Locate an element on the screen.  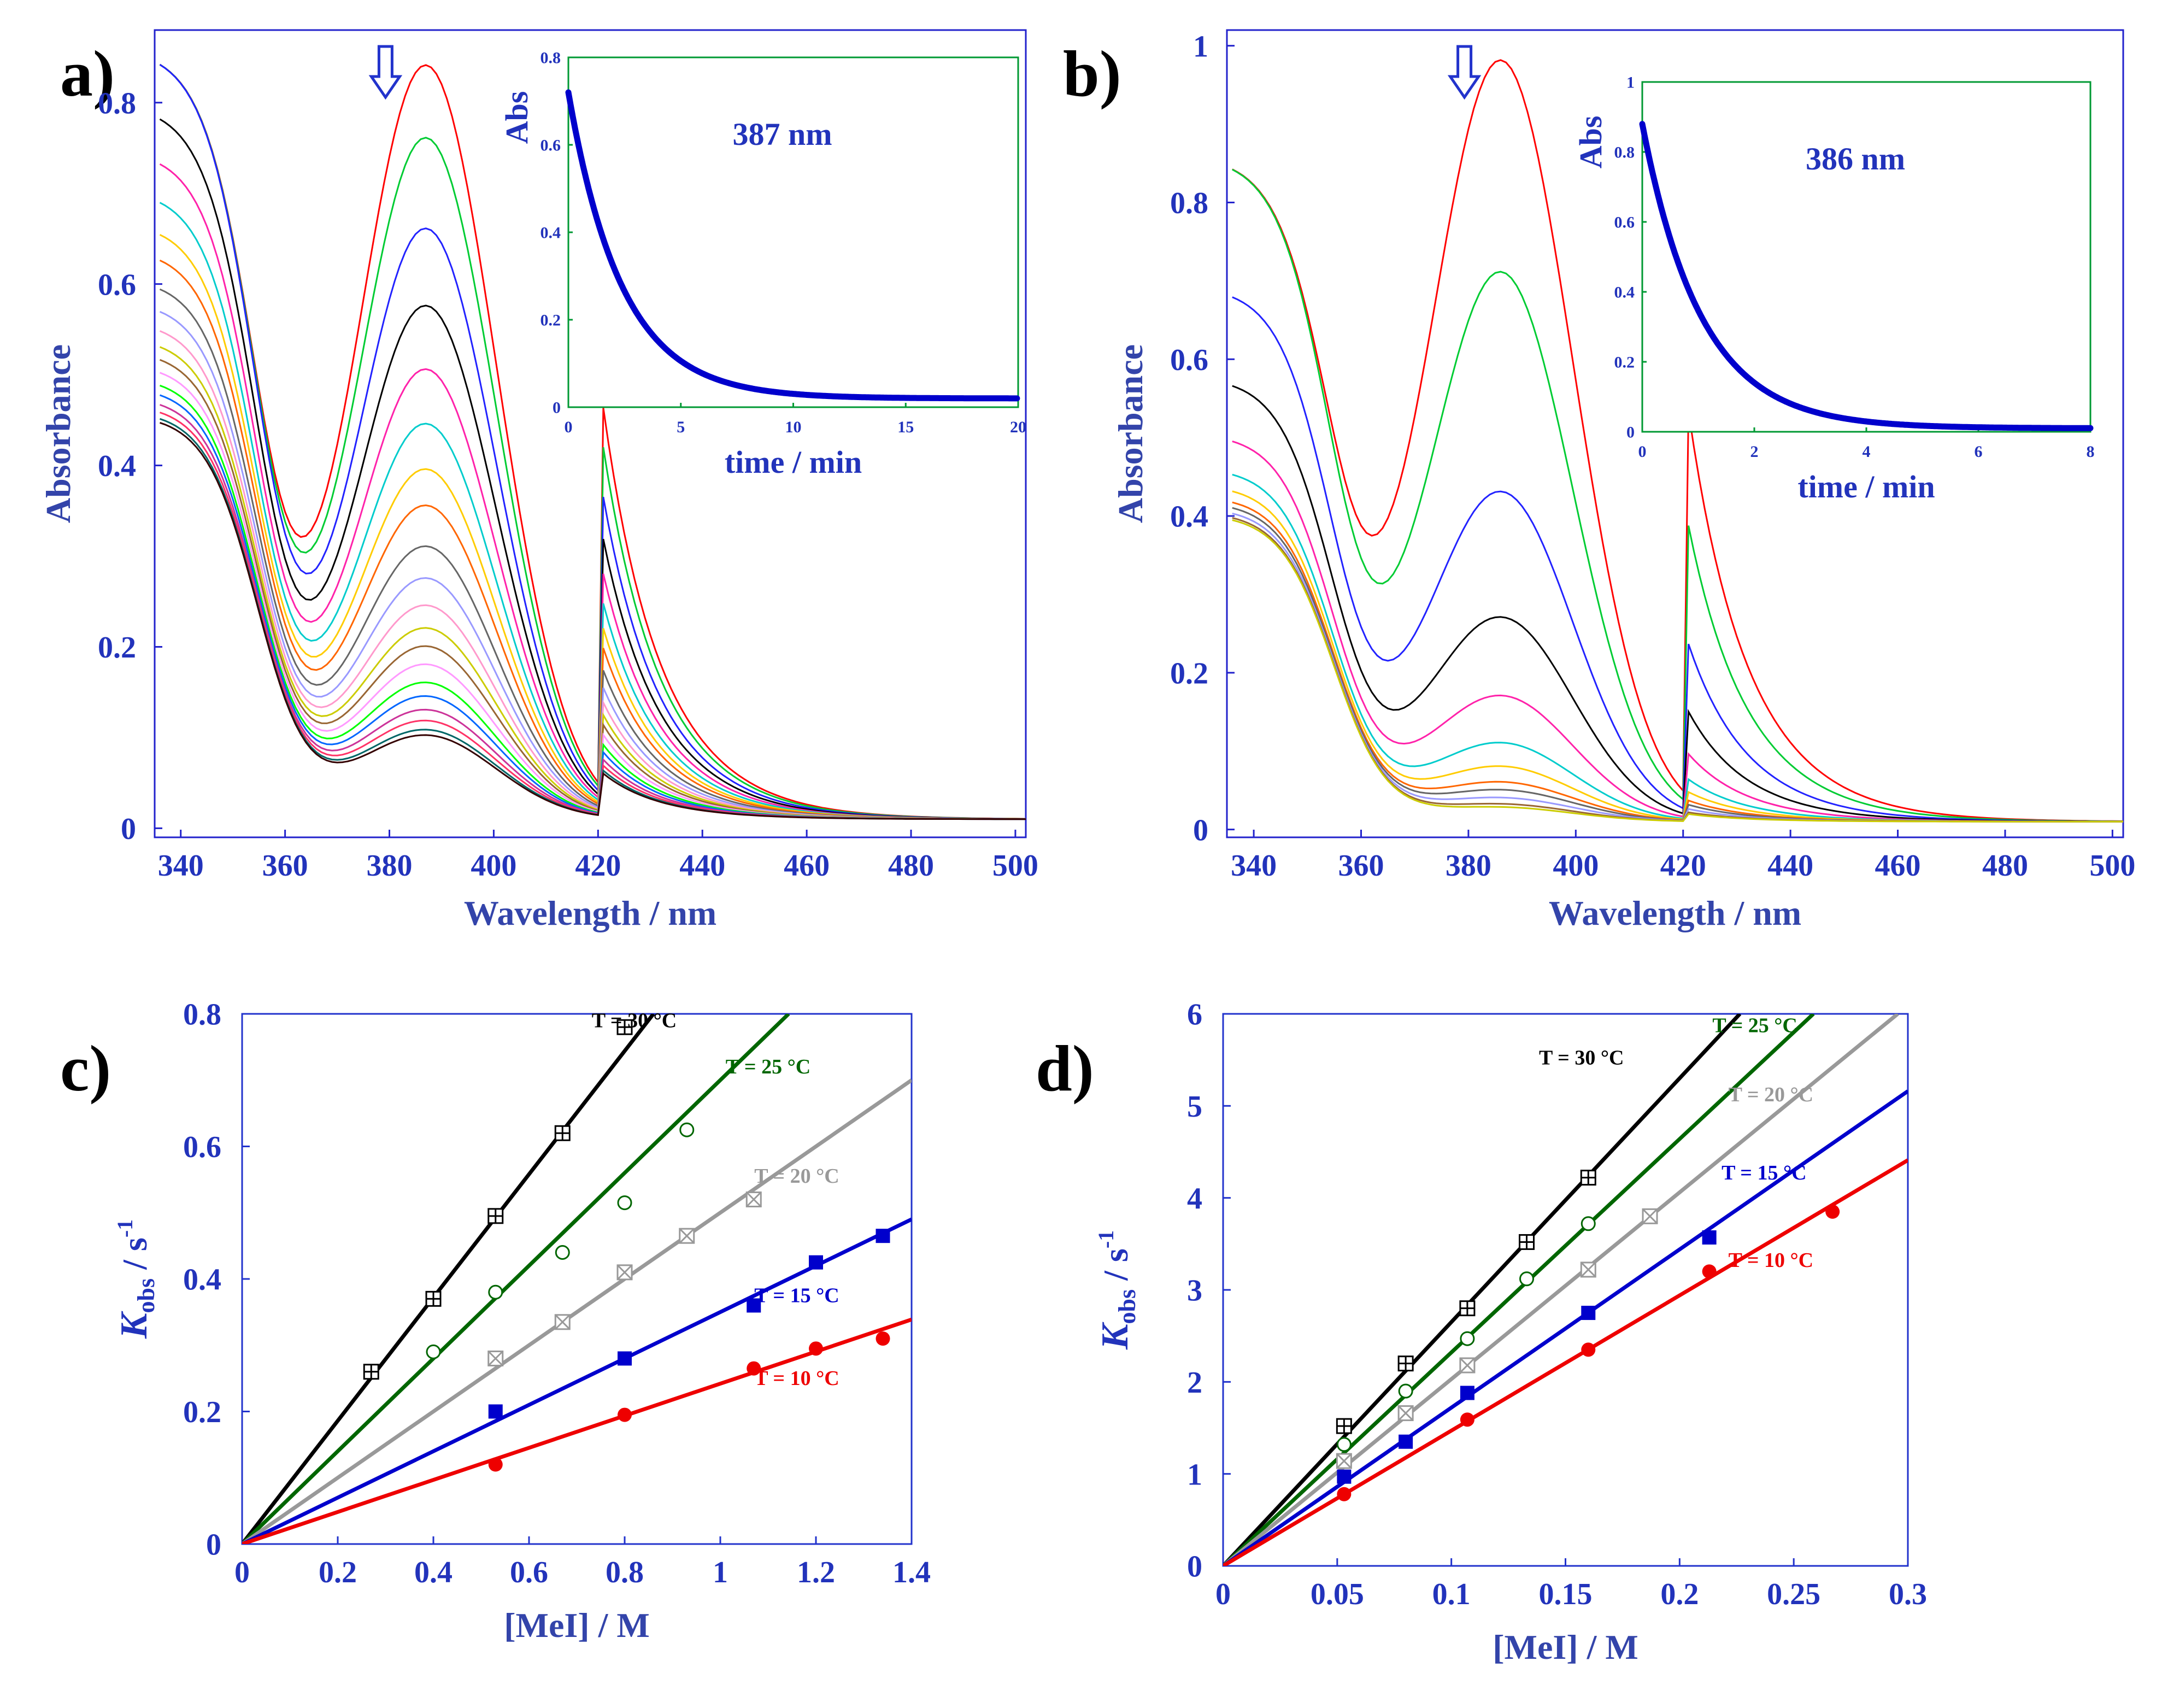
chart_data.3-ytick-label: 4 is located at coordinates (1194, 1199).